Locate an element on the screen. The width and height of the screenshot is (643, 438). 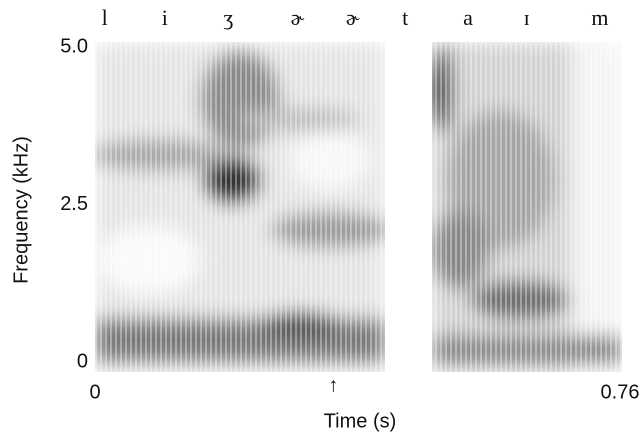
phoneme-label: m is located at coordinates (599, 17).